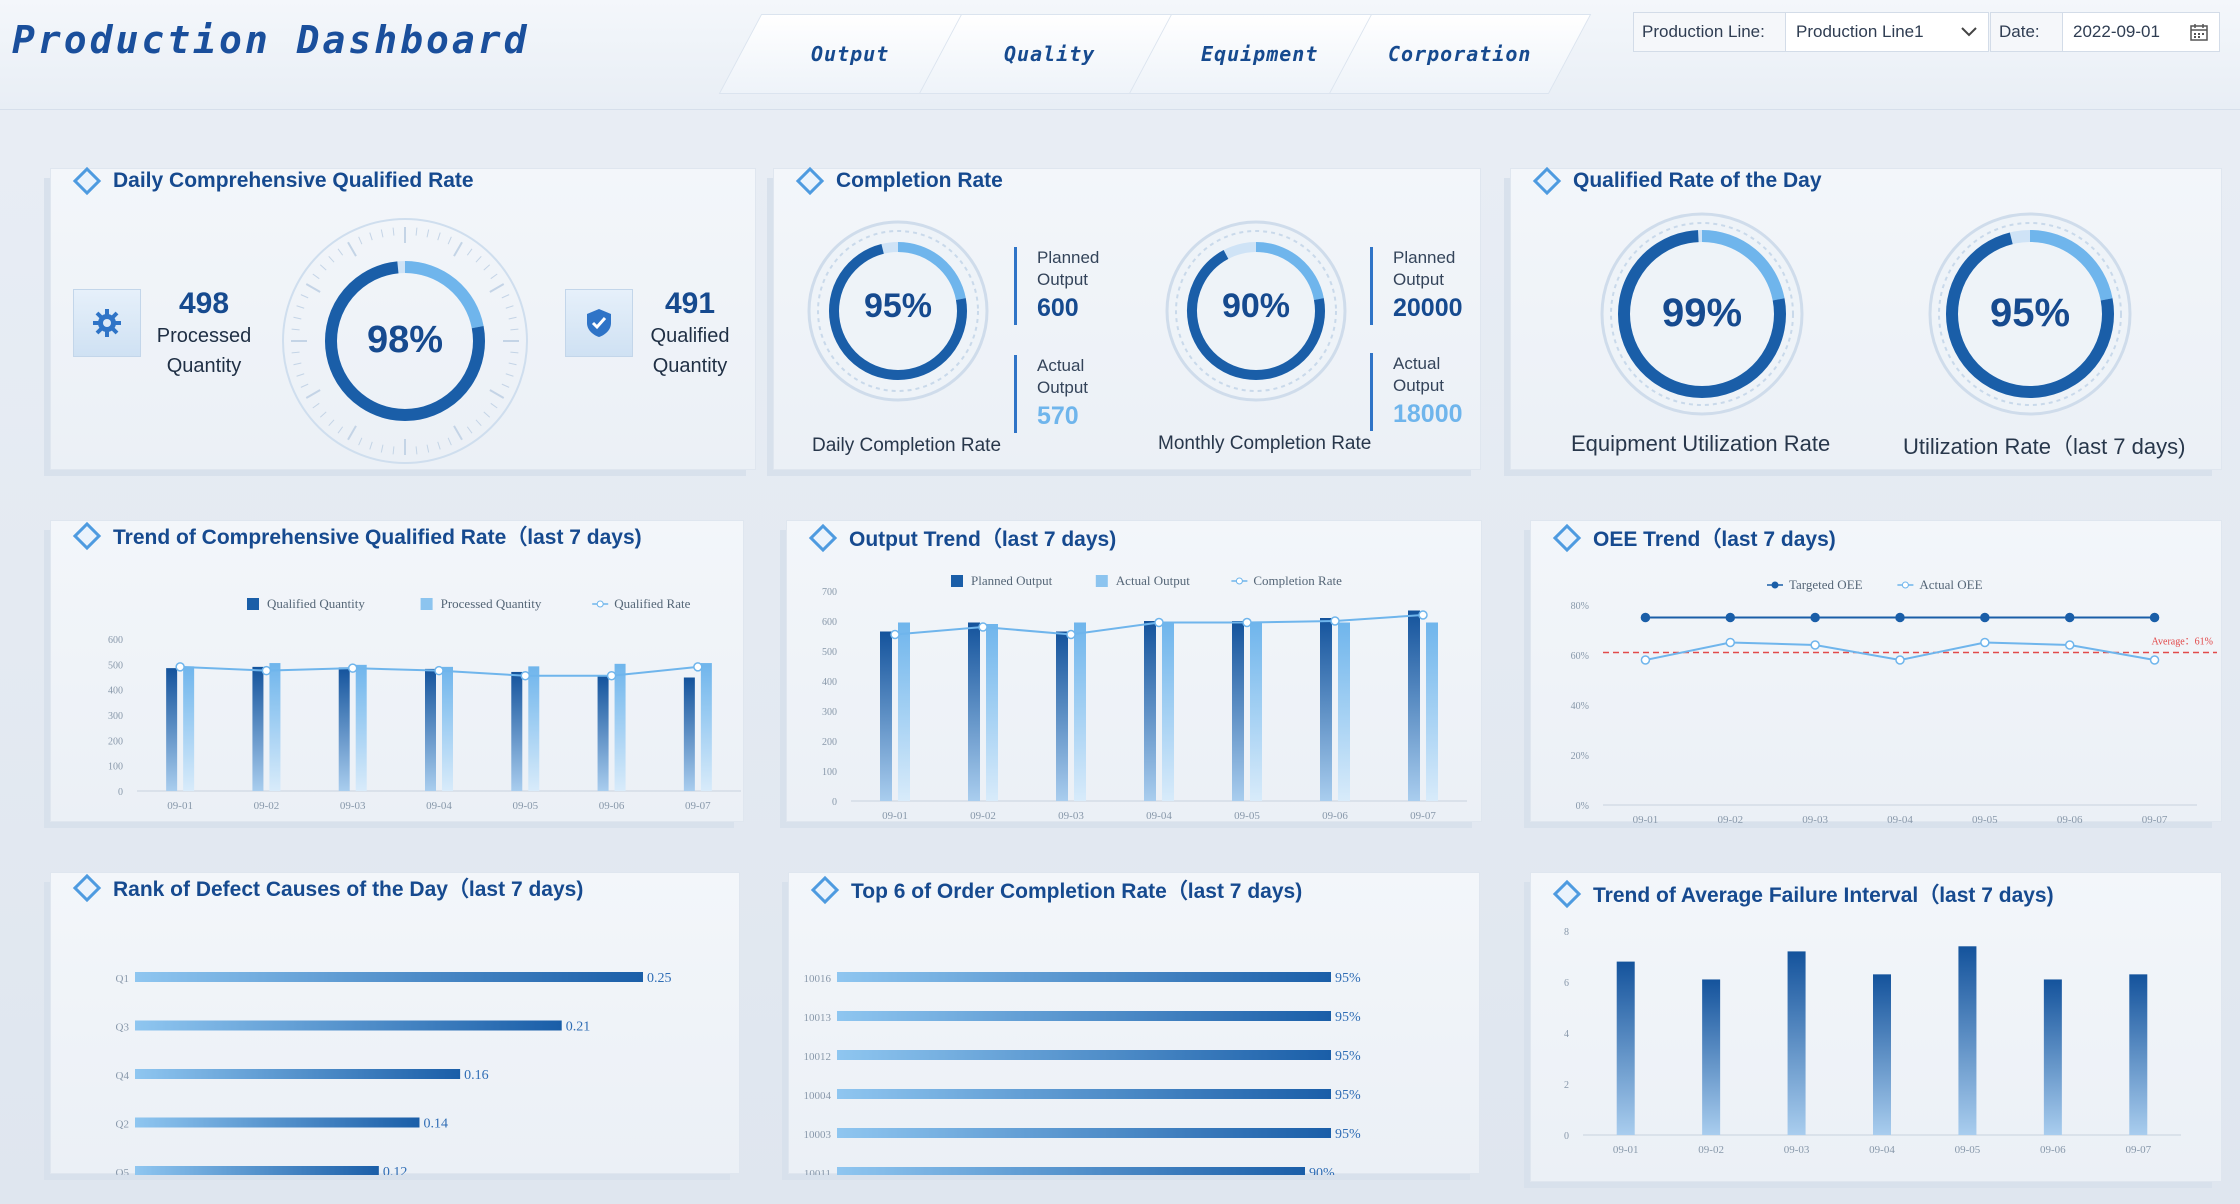  What do you see at coordinates (1582, 806) in the screenshot?
I see `y-tick-label: 0%` at bounding box center [1582, 806].